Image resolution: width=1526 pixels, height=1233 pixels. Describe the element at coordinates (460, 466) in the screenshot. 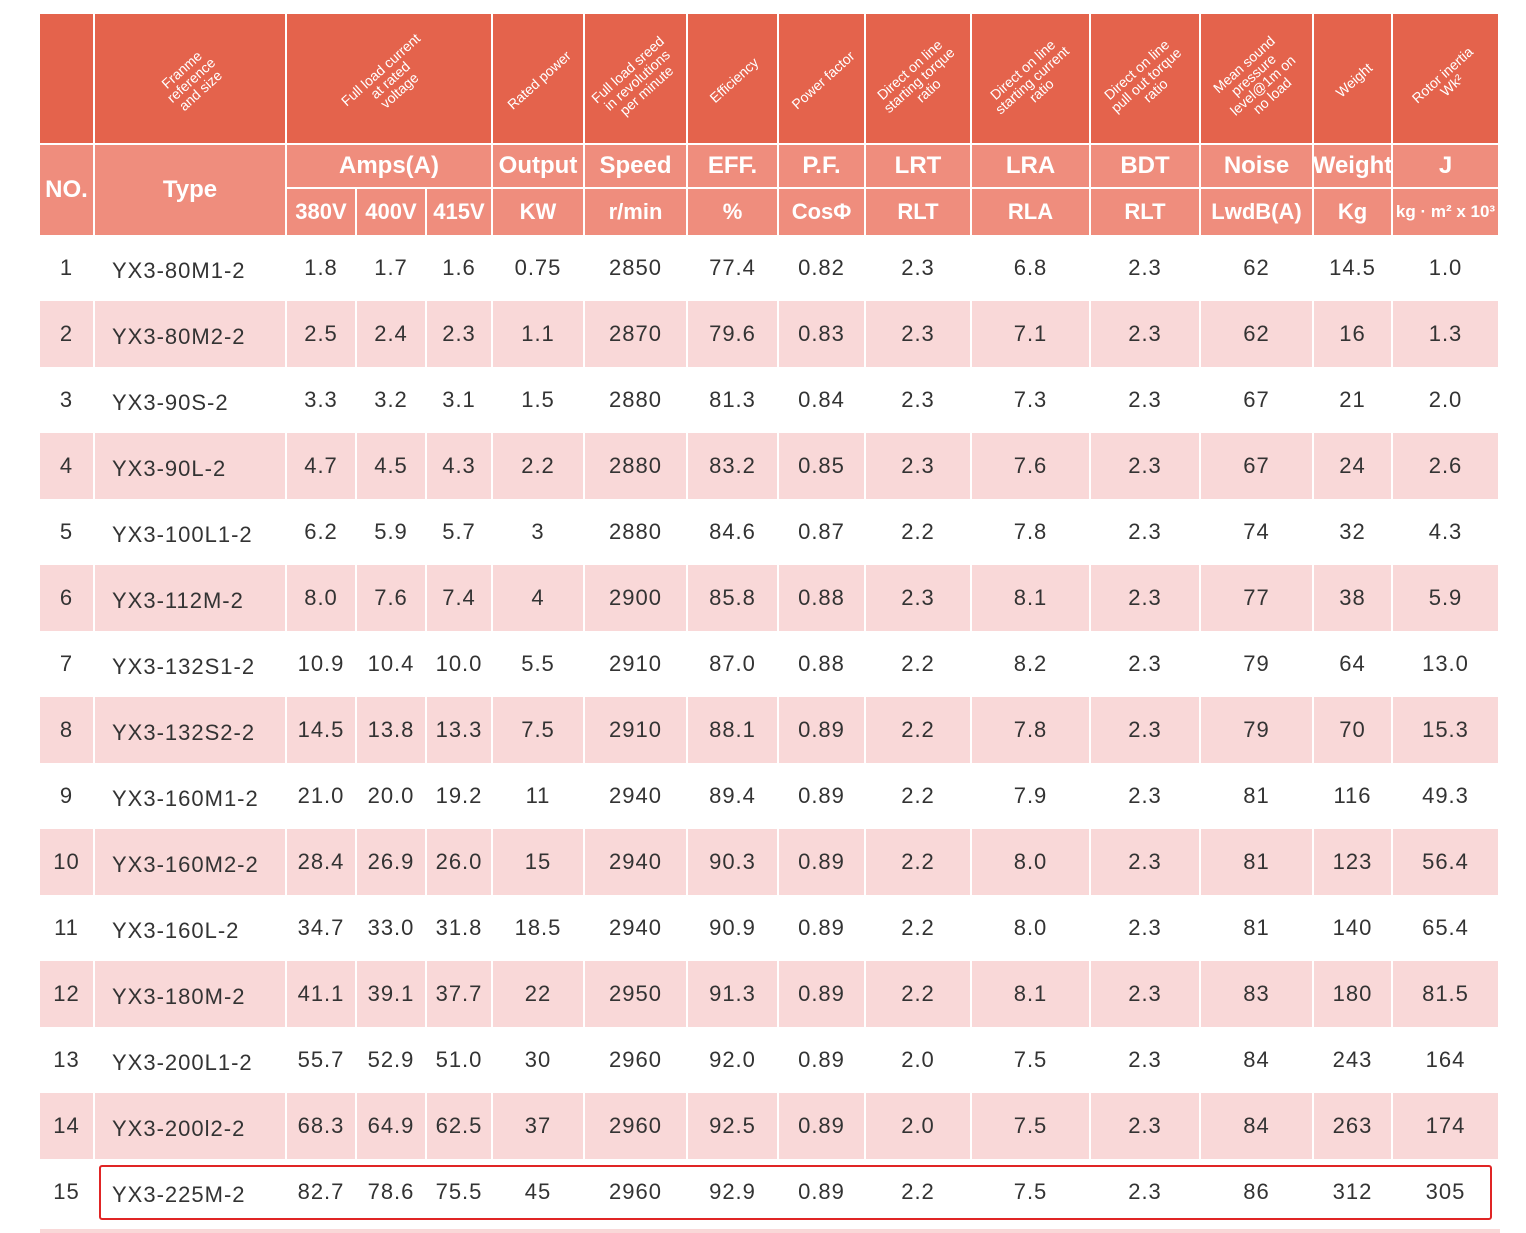

I see `table-cell: 4.3` at that location.